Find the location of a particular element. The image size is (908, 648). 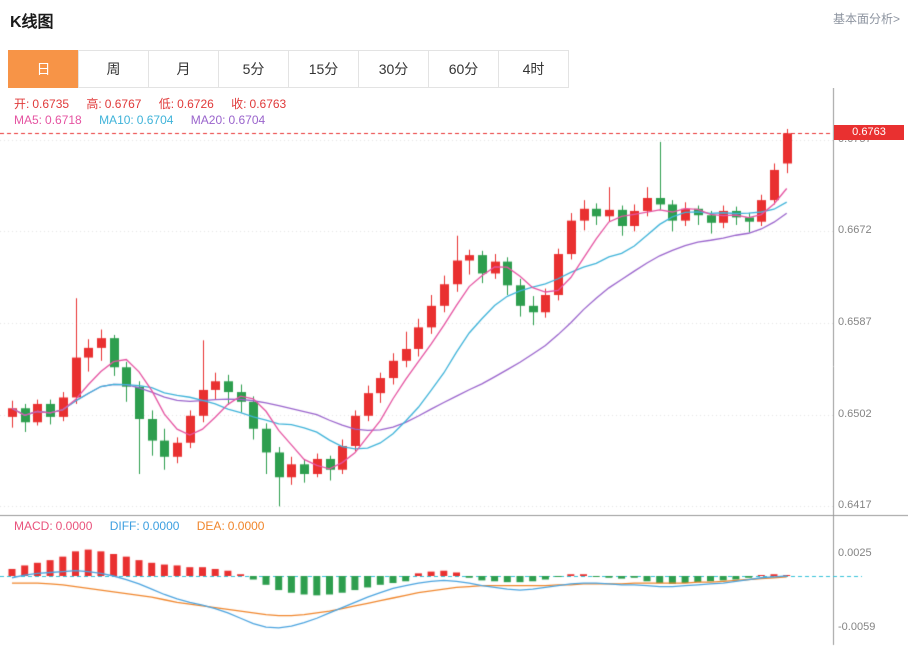

macd-legend: MACD: 0.0000 DIFF: 0.0000 DEA: 0.0000 is located at coordinates (146, 526).